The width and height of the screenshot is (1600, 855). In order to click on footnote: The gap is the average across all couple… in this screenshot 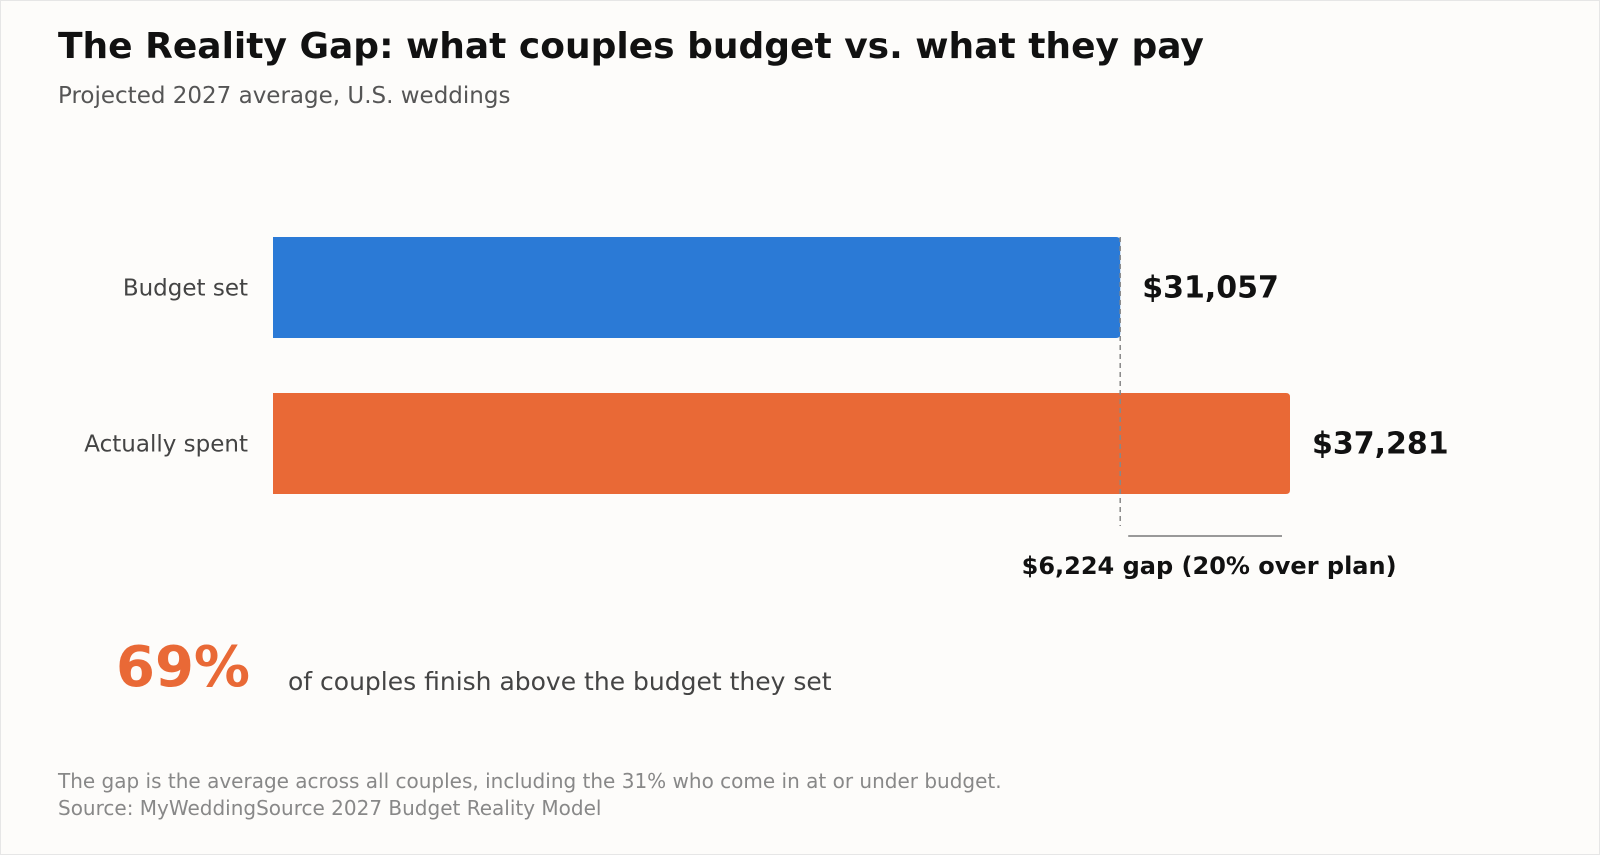, I will do `click(530, 781)`.